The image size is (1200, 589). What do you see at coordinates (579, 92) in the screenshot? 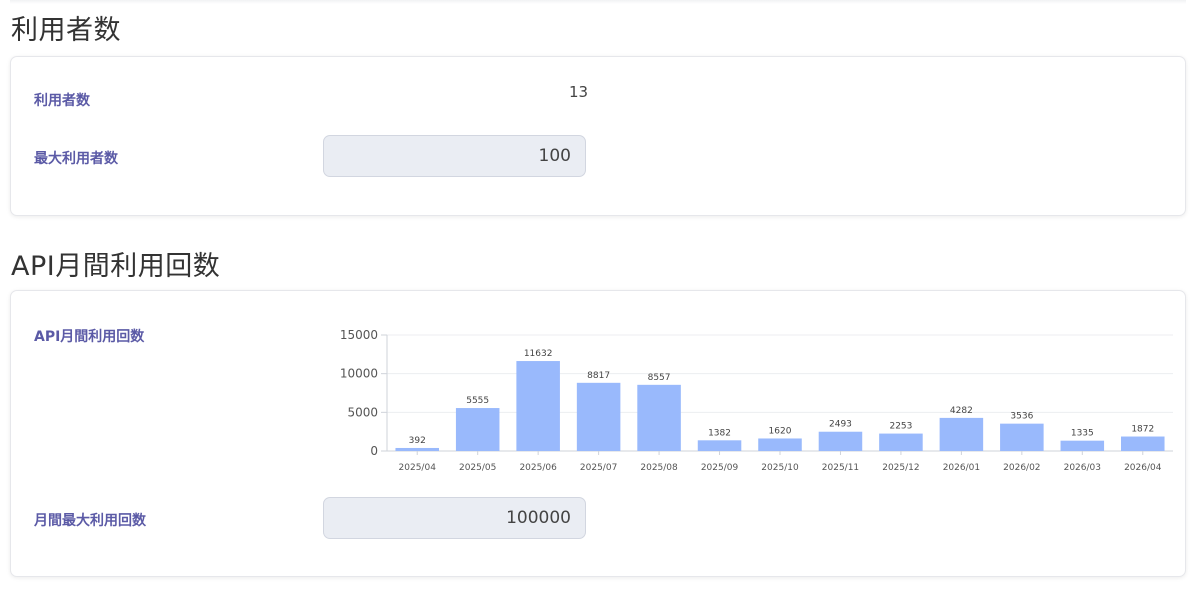
I see `users-value: 13` at bounding box center [579, 92].